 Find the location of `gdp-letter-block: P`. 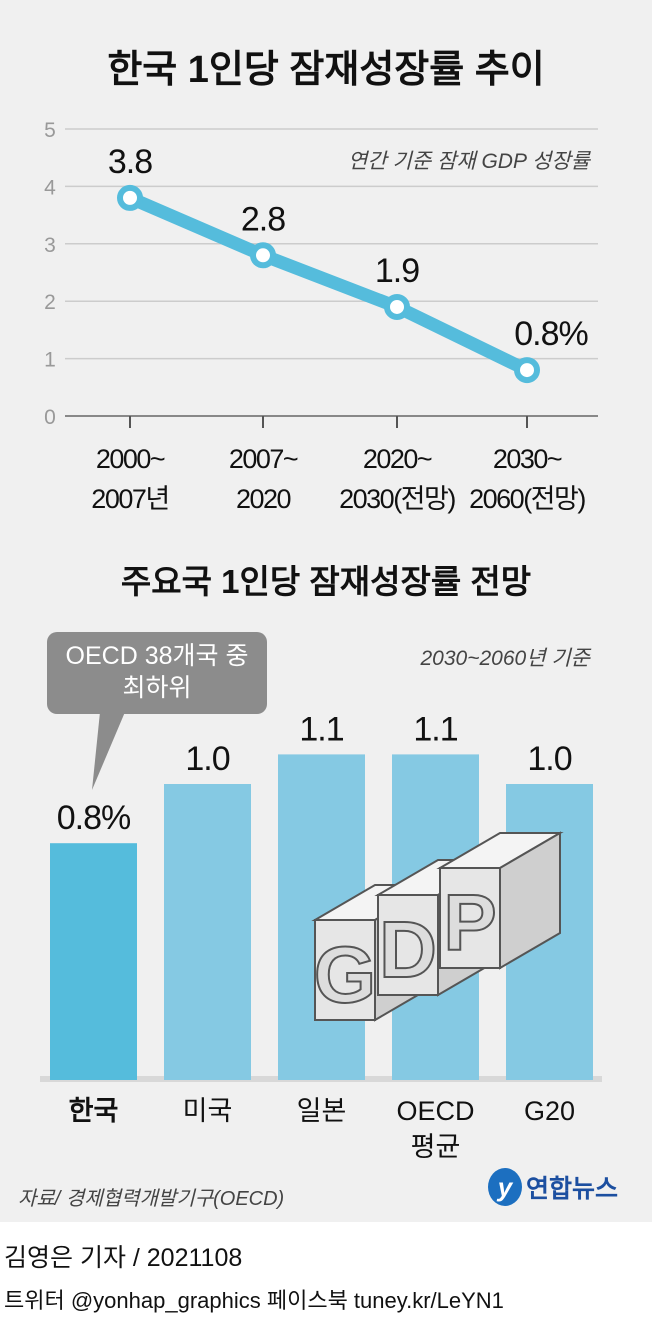

gdp-letter-block: P is located at coordinates (500, 900).